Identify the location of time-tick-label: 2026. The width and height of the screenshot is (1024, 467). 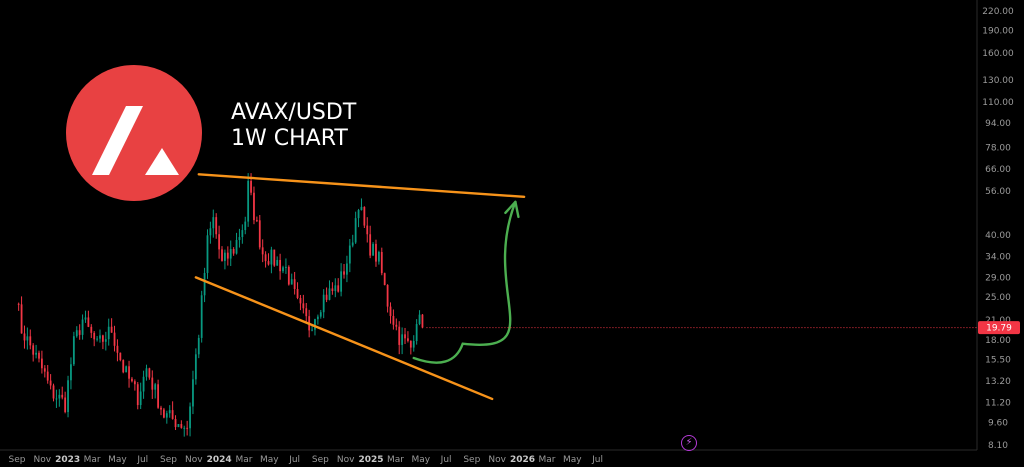
(522, 460).